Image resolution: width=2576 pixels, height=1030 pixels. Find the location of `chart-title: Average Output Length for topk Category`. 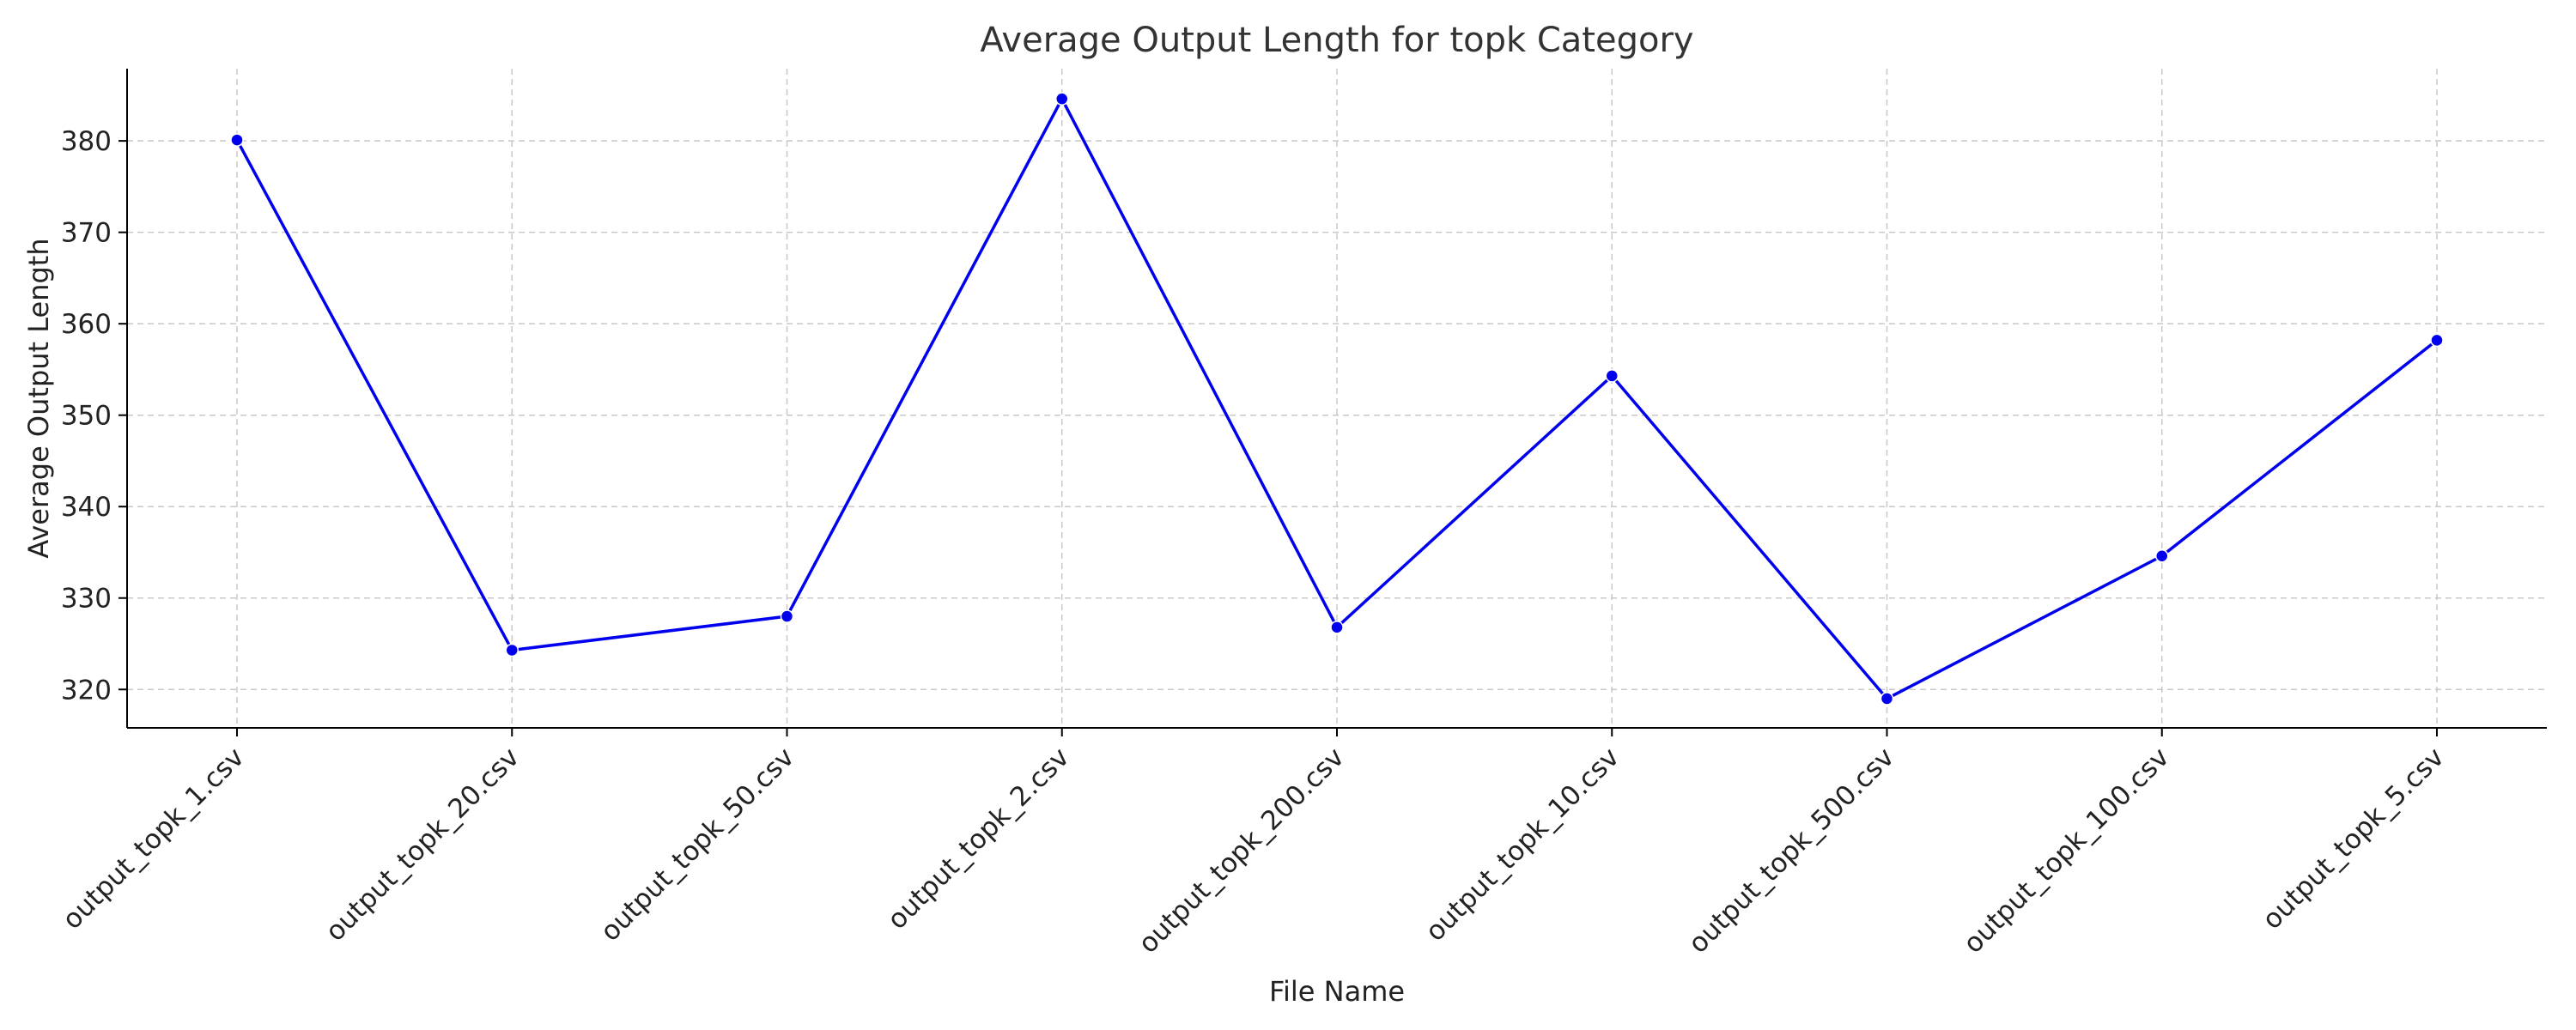

chart-title: Average Output Length for topk Category is located at coordinates (1336, 40).